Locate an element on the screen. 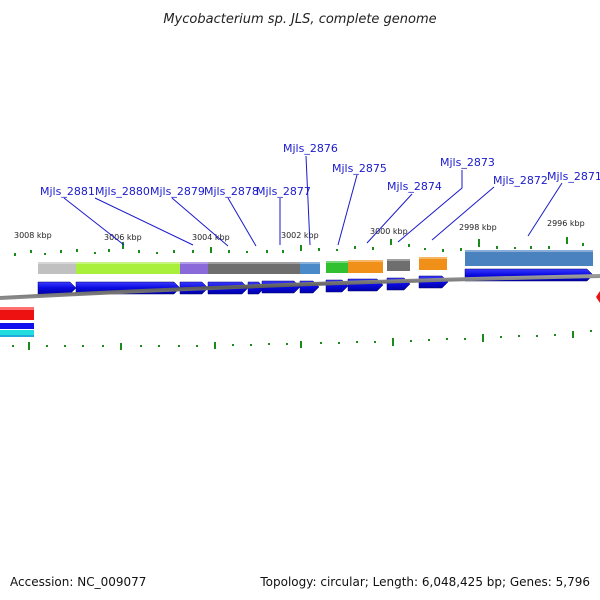 Image resolution: width=600 pixels, height=600 pixels. genome-backbone is located at coordinates (300, 287).